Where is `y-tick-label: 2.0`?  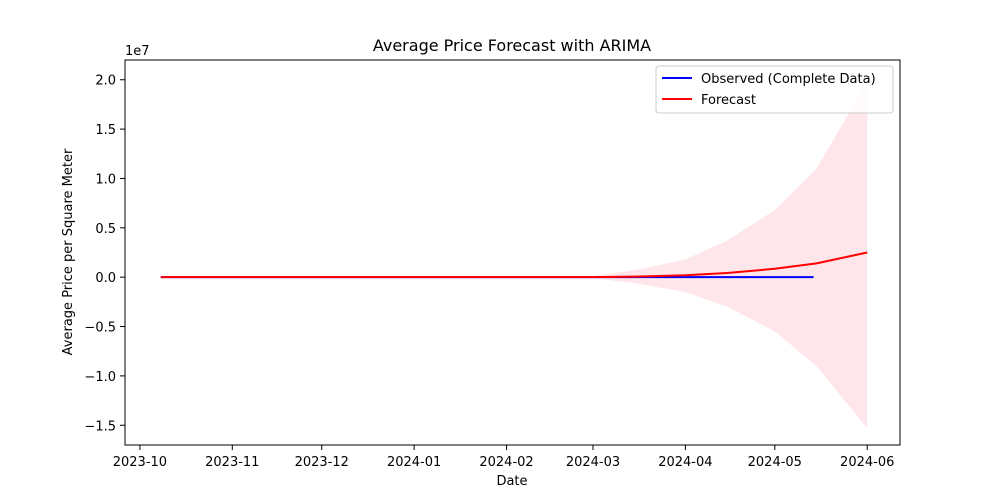
y-tick-label: 2.0 is located at coordinates (105, 81).